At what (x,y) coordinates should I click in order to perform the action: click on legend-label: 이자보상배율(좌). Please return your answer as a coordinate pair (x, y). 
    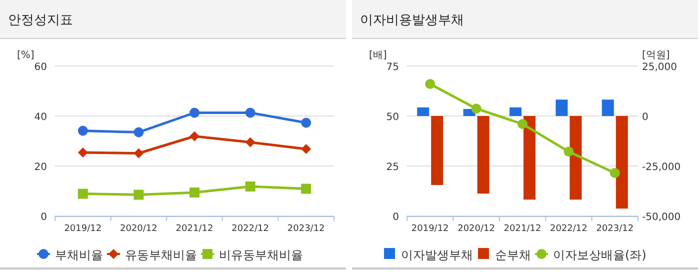
    Looking at the image, I should click on (599, 255).